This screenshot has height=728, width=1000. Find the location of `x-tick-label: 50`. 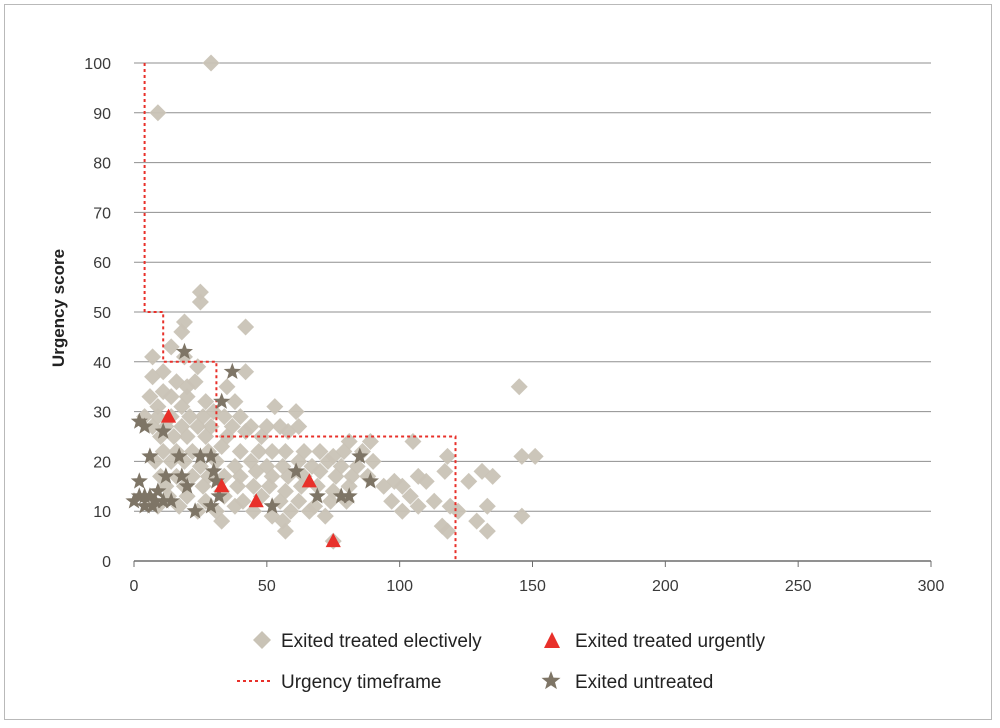

x-tick-label: 50 is located at coordinates (267, 586).